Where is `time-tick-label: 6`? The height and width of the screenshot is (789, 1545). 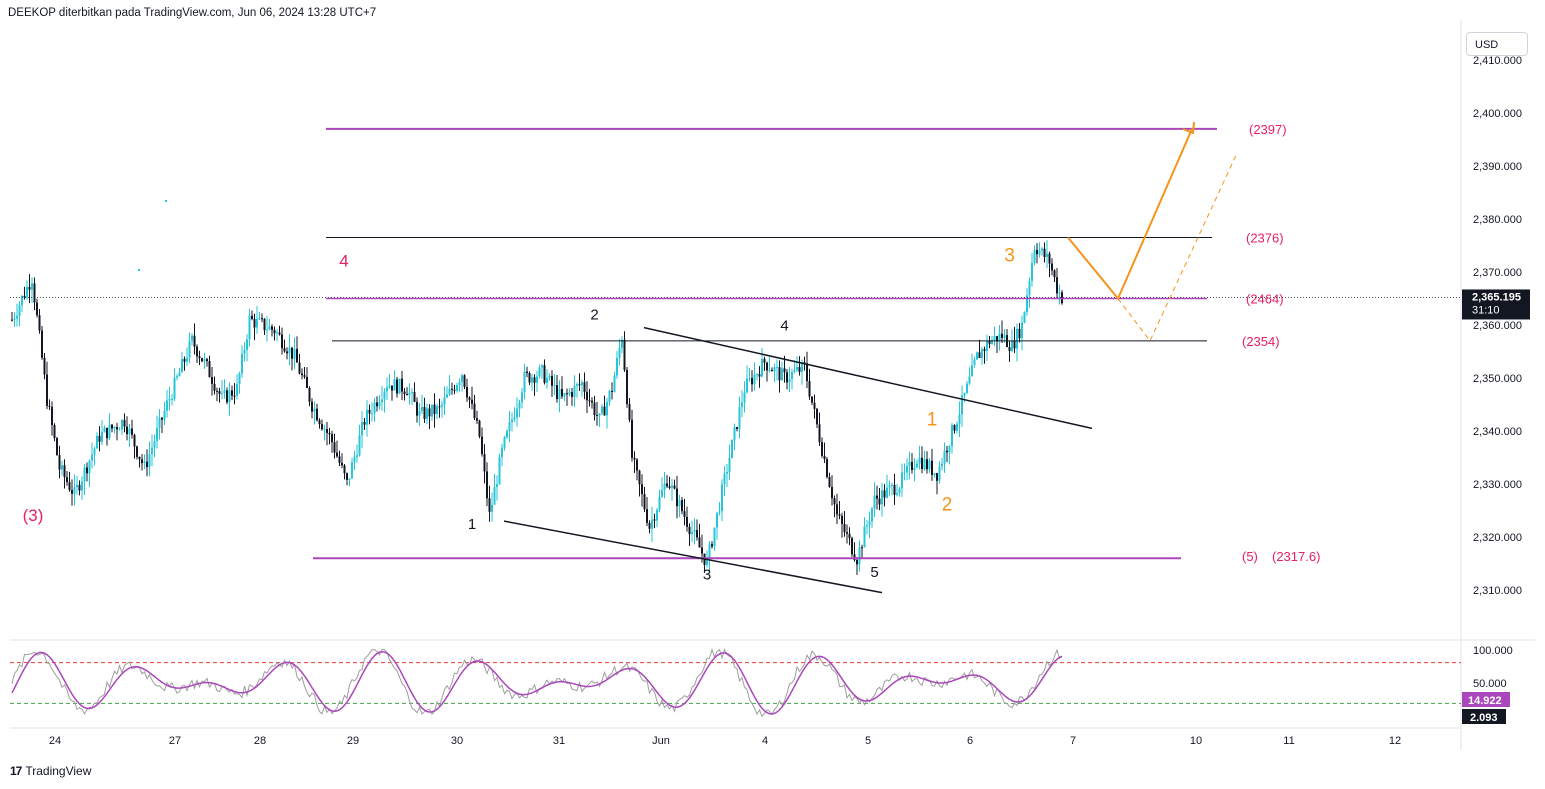
time-tick-label: 6 is located at coordinates (970, 741).